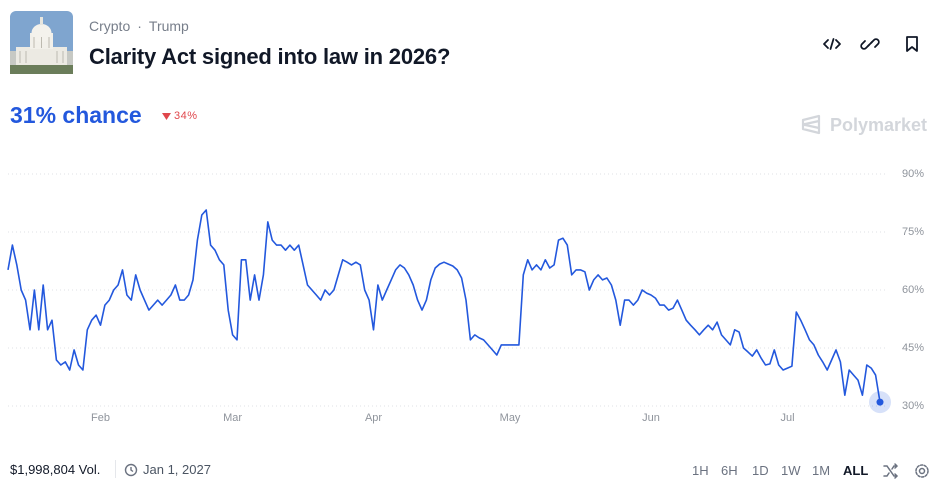 Image resolution: width=936 pixels, height=490 pixels. What do you see at coordinates (913, 174) in the screenshot?
I see `y-tick-label: 90%` at bounding box center [913, 174].